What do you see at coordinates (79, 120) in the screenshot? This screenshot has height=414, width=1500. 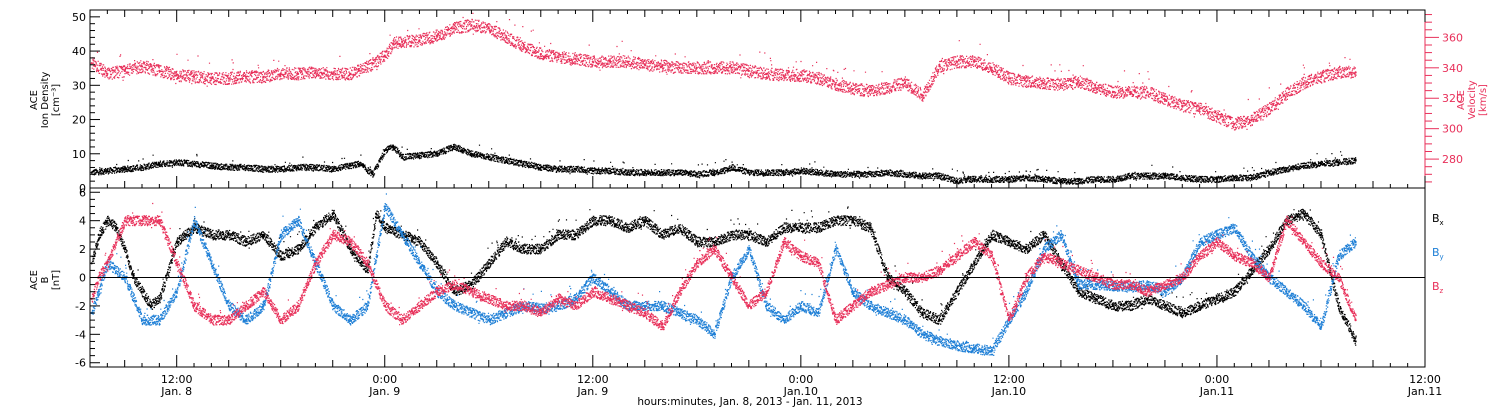 I see `top-left-tick-label: 20` at bounding box center [79, 120].